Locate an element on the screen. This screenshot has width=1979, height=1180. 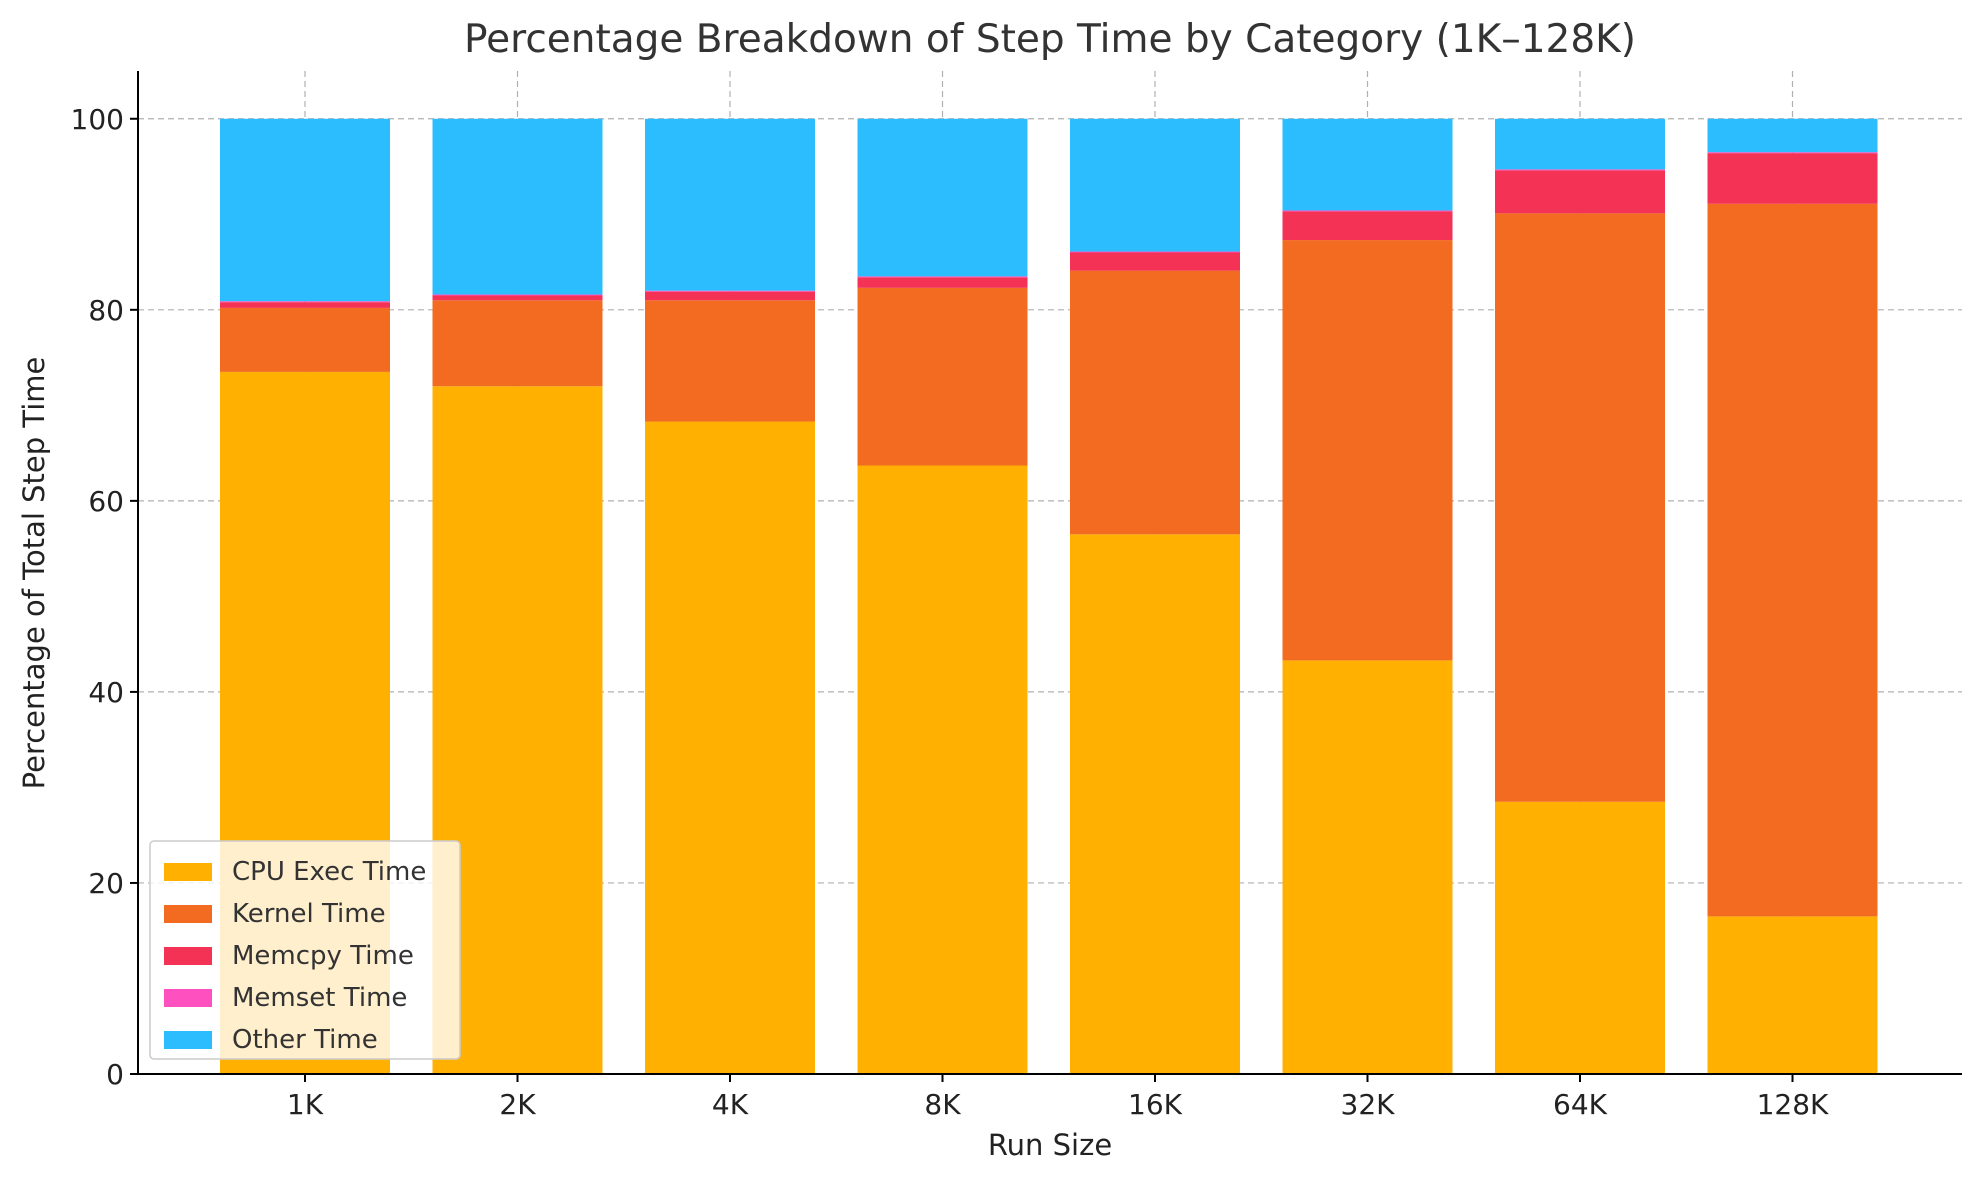
y-tick-label: 0 is located at coordinates (115, 1074).